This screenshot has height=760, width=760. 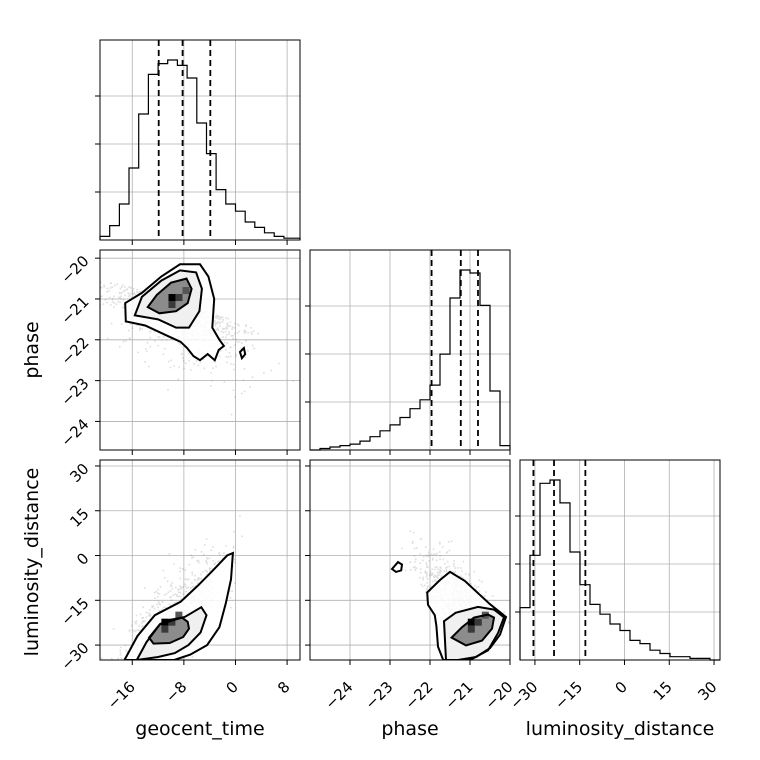 What do you see at coordinates (74, 432) in the screenshot?
I see `y-tick-label: −24` at bounding box center [74, 432].